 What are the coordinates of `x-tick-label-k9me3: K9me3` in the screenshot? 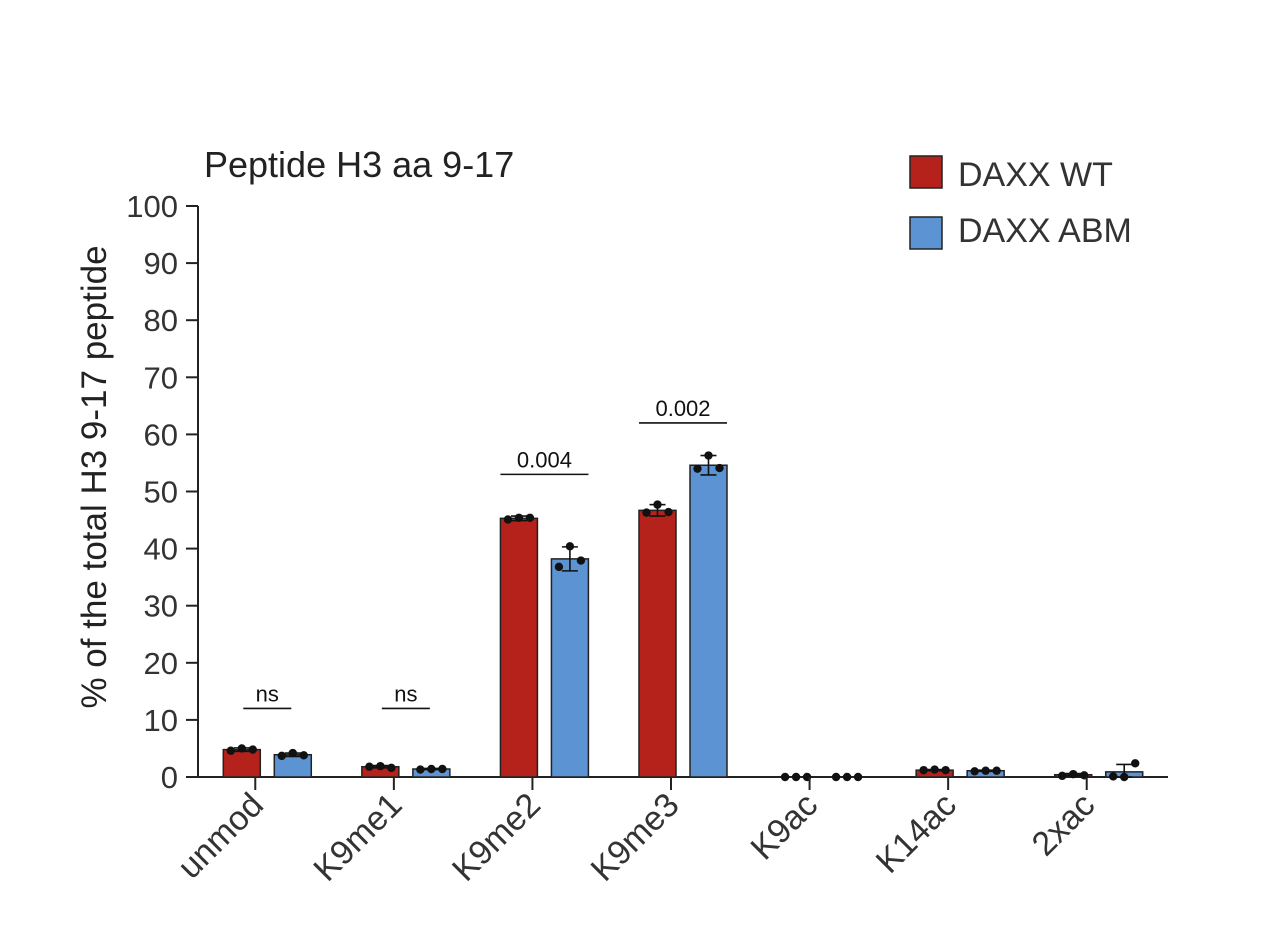 It's located at (635, 837).